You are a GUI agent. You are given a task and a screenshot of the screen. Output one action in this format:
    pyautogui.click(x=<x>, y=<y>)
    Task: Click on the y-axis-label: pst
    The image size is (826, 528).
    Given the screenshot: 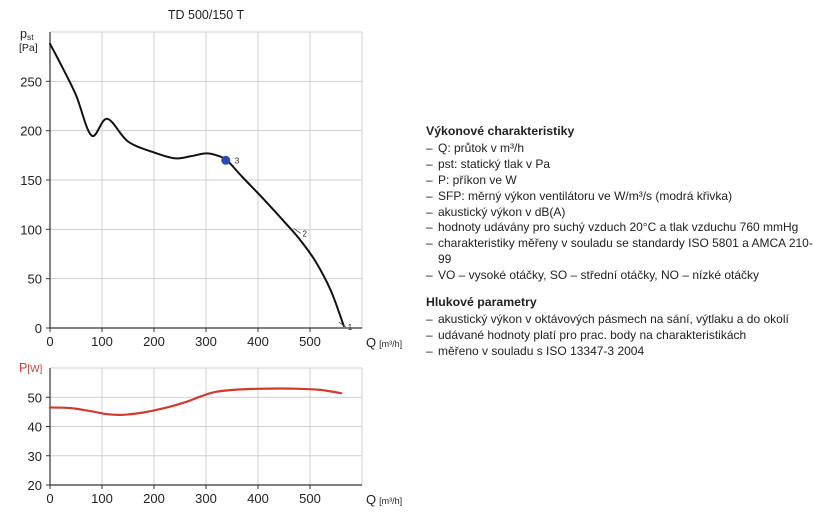 What is the action you would take?
    pyautogui.click(x=27, y=34)
    